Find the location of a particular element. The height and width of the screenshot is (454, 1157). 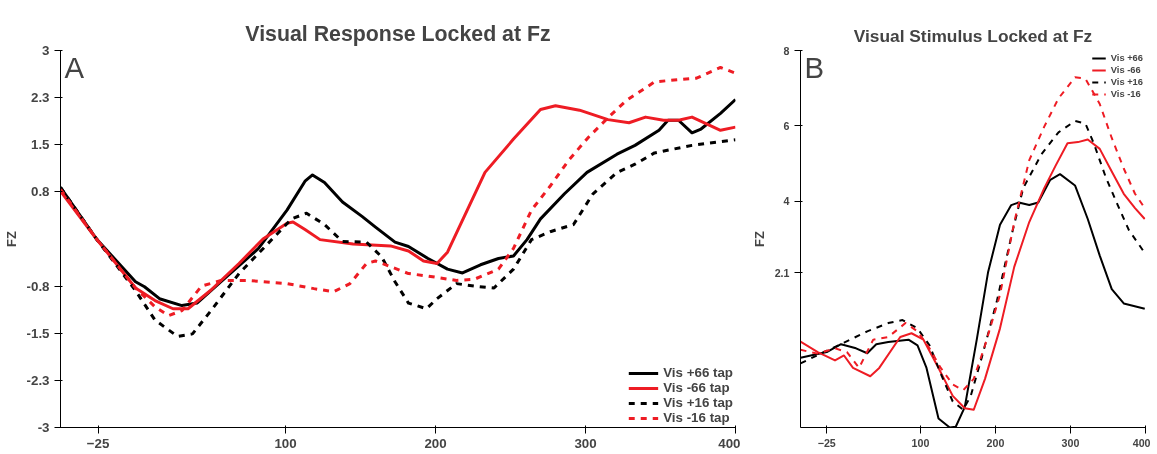

y-tick-label: 6 is located at coordinates (786, 125).